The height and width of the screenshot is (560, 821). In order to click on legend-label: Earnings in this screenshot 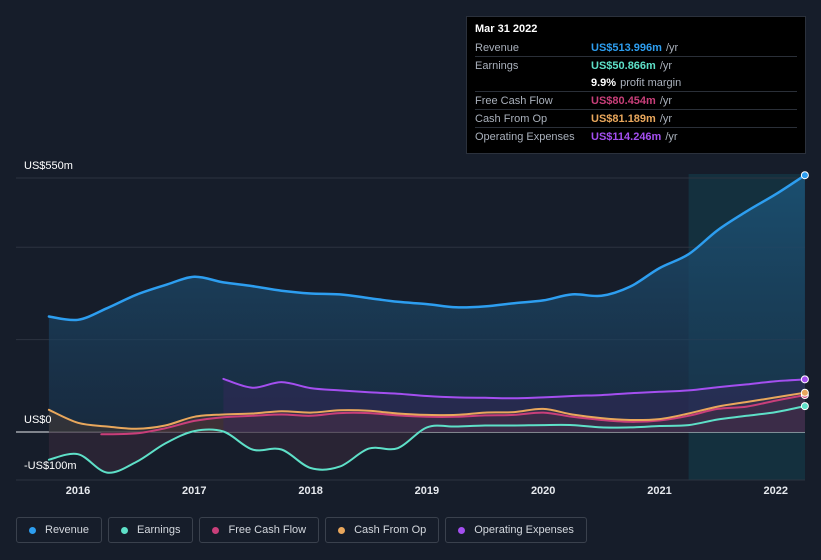, I will do `click(159, 530)`.